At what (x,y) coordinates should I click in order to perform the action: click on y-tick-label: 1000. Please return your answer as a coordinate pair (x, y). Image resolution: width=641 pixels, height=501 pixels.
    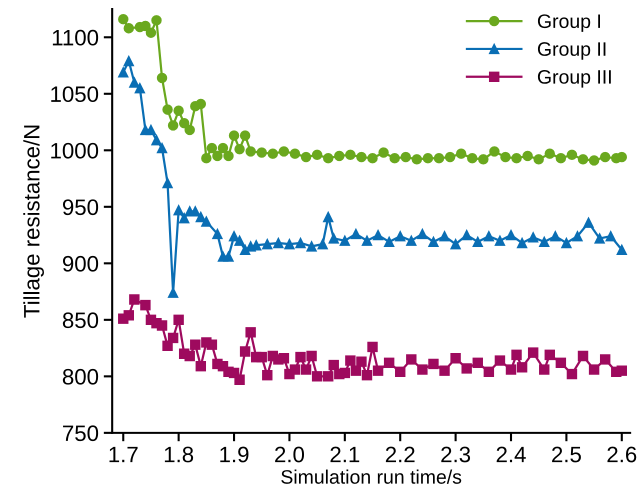
    Looking at the image, I should click on (74, 150).